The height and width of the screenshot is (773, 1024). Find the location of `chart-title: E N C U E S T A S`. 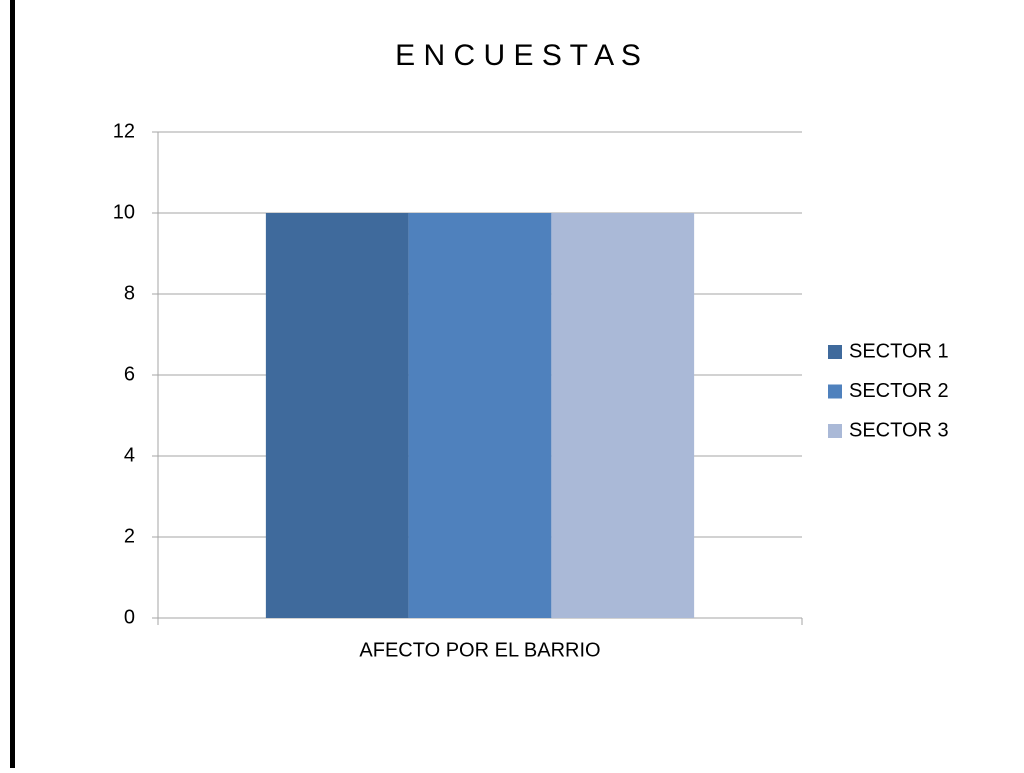

chart-title: E N C U E S T A S is located at coordinates (518, 55).